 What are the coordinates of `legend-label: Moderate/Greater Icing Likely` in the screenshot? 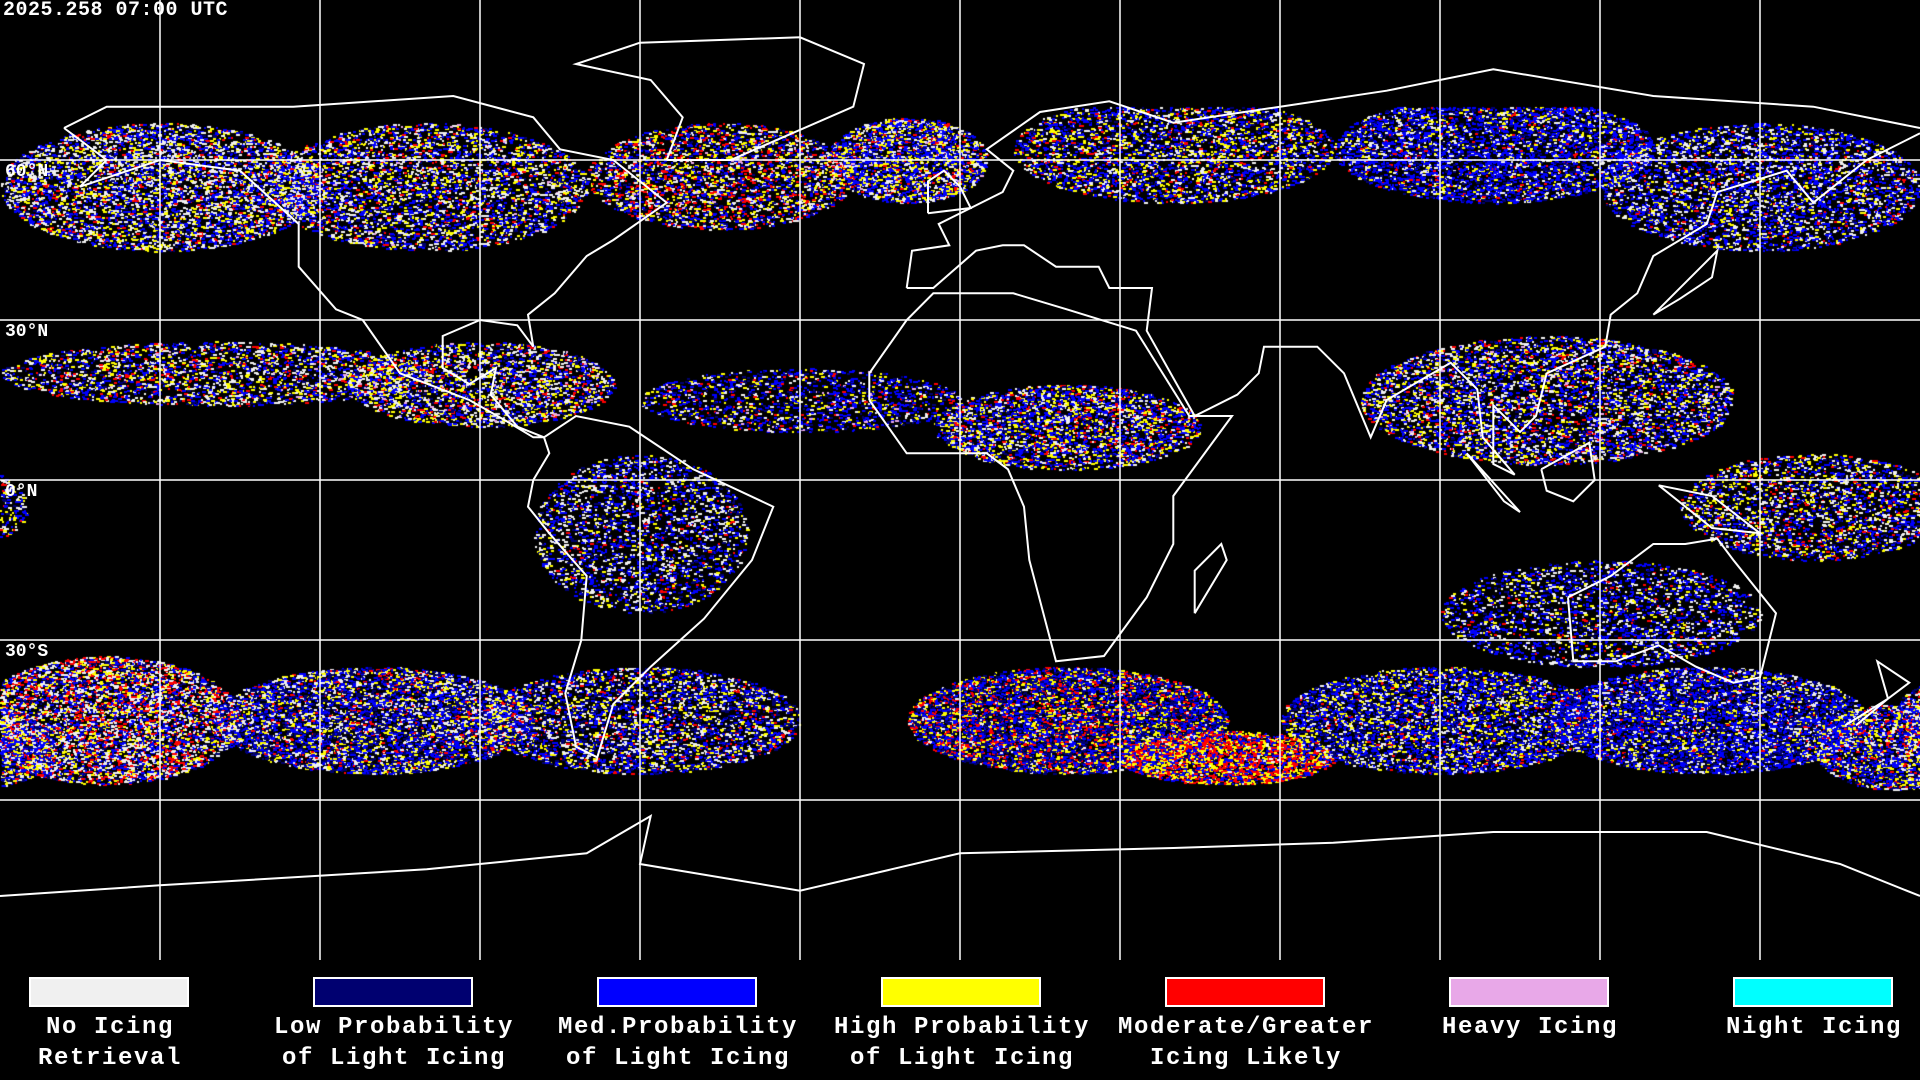 It's located at (1246, 1043).